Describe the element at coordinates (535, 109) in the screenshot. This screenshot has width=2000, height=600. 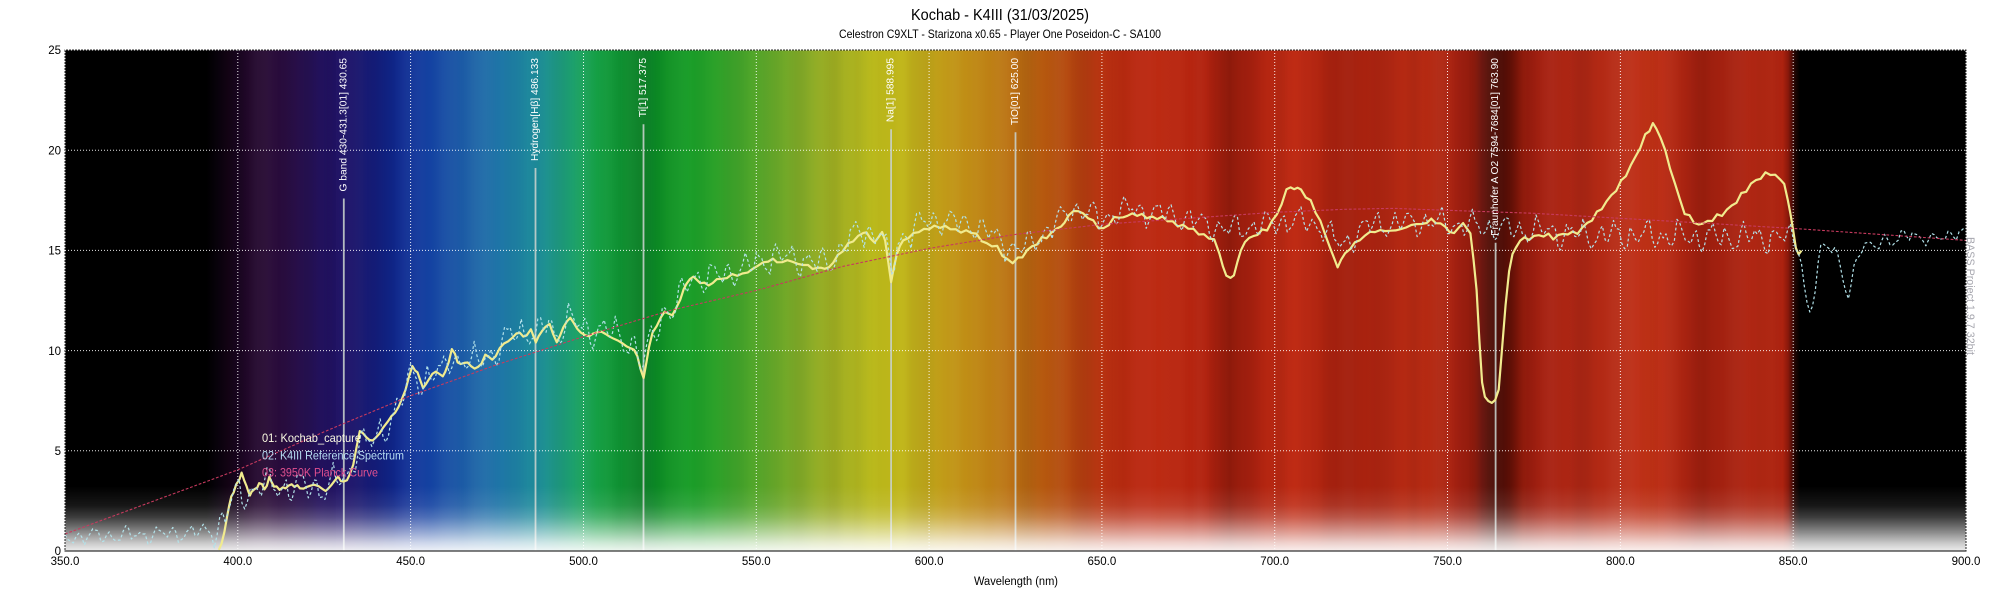
I see `svg-text: Hydrogen[Hβ] 486.133` at that location.